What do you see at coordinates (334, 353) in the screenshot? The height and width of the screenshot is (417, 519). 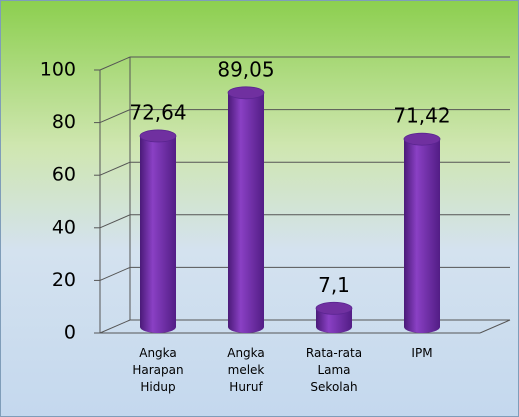 I see `x-tick-line: Rata-rata` at bounding box center [334, 353].